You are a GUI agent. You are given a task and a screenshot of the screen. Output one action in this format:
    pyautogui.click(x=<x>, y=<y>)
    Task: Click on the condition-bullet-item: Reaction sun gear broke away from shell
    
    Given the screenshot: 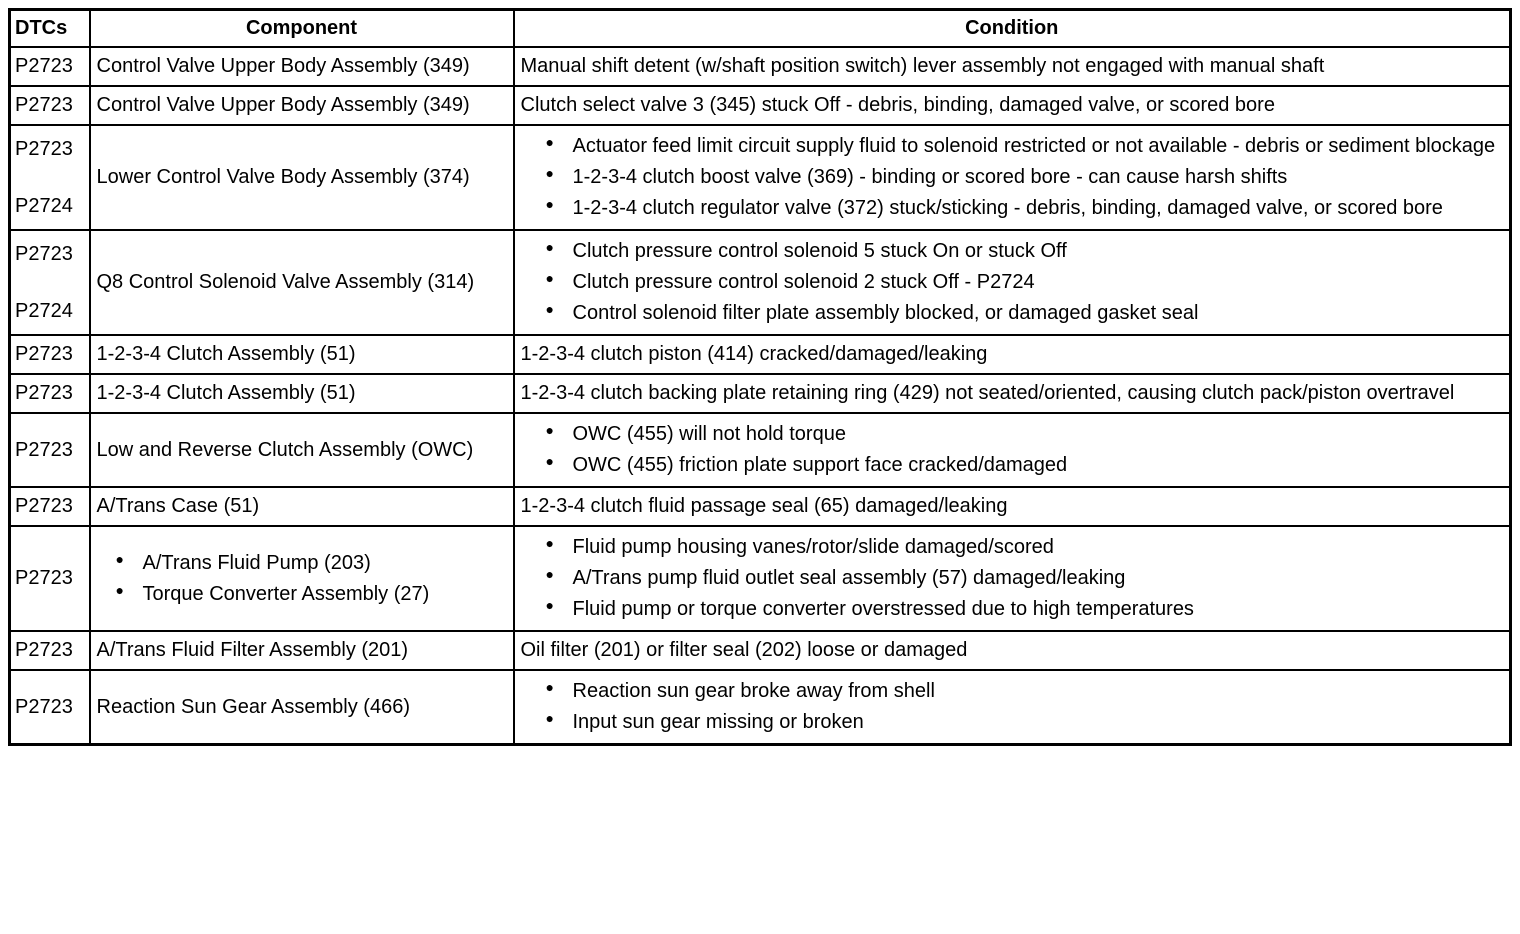 What is the action you would take?
    pyautogui.click(x=1025, y=691)
    